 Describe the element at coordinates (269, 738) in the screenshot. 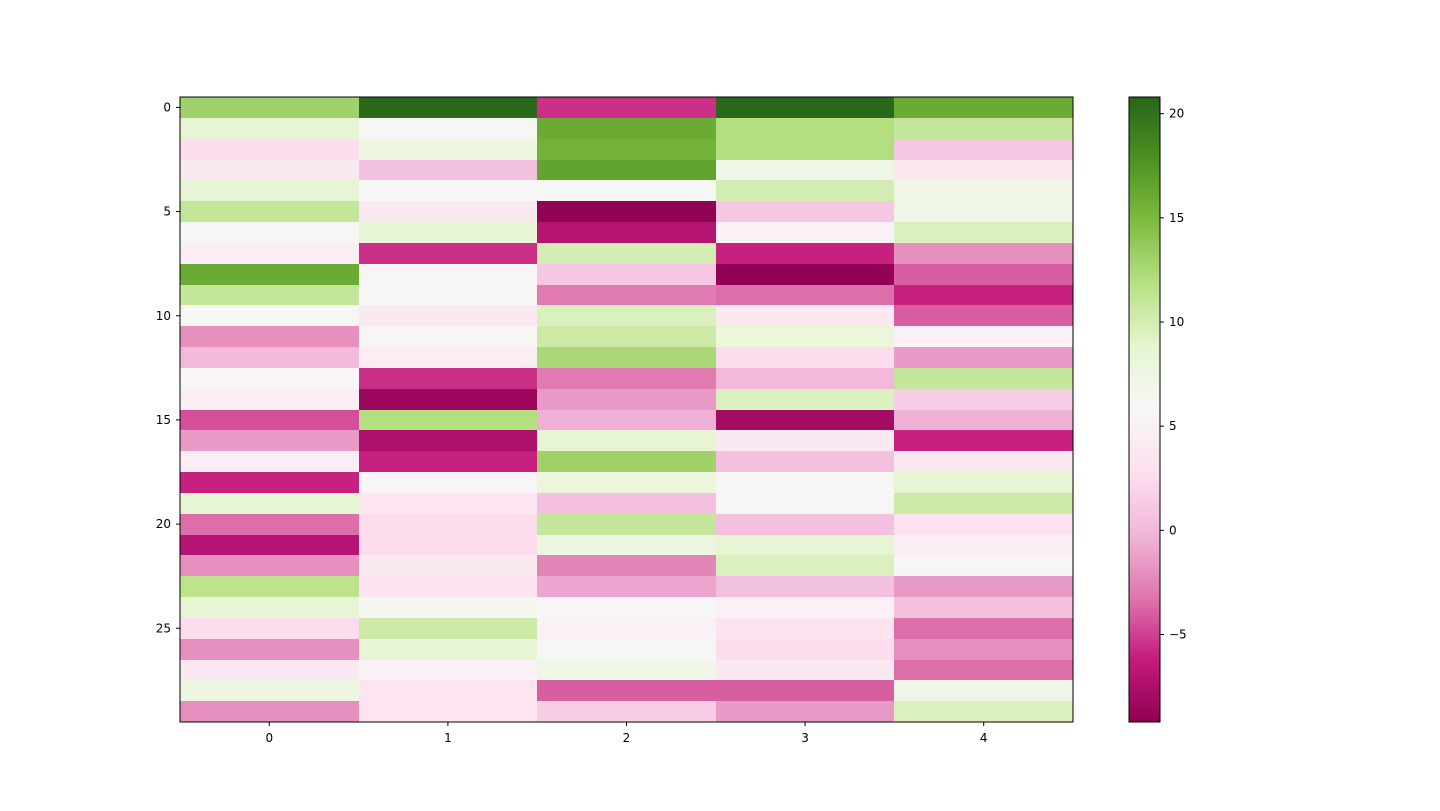

I see `x-tick-label: 0` at that location.